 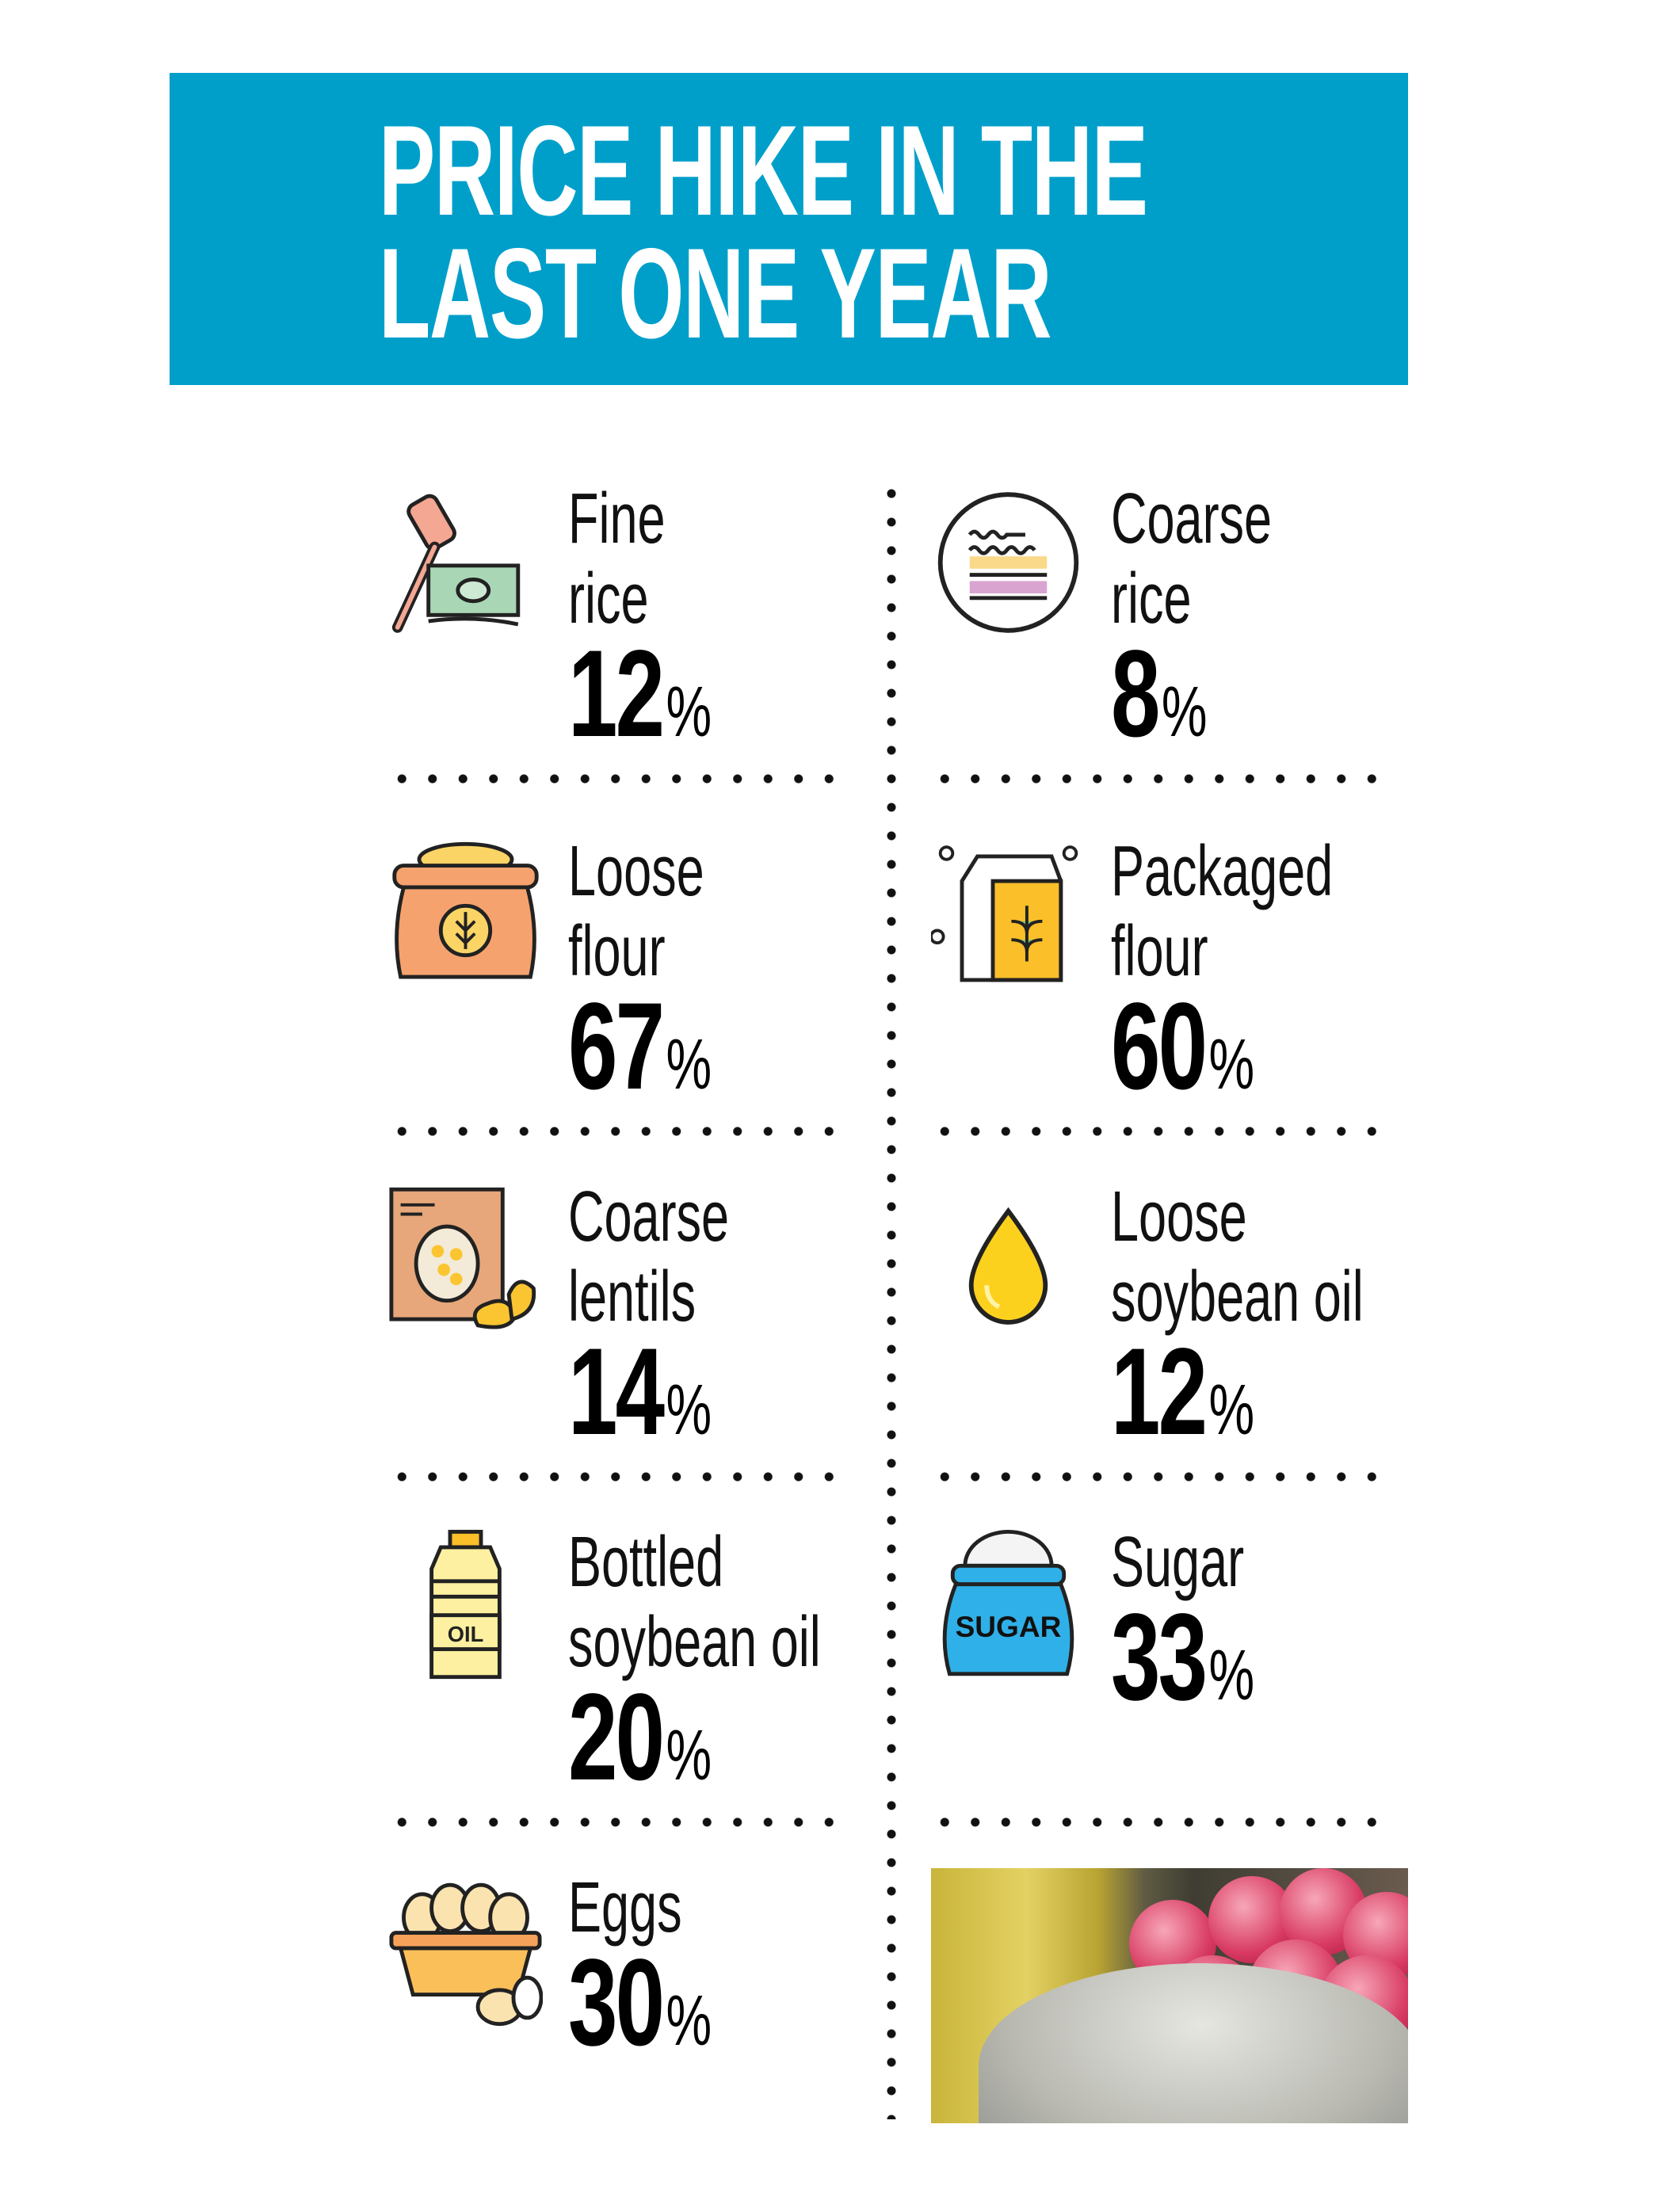 I want to click on item-sugar: SUGAR Sugar 33%, so click(x=1168, y=1689).